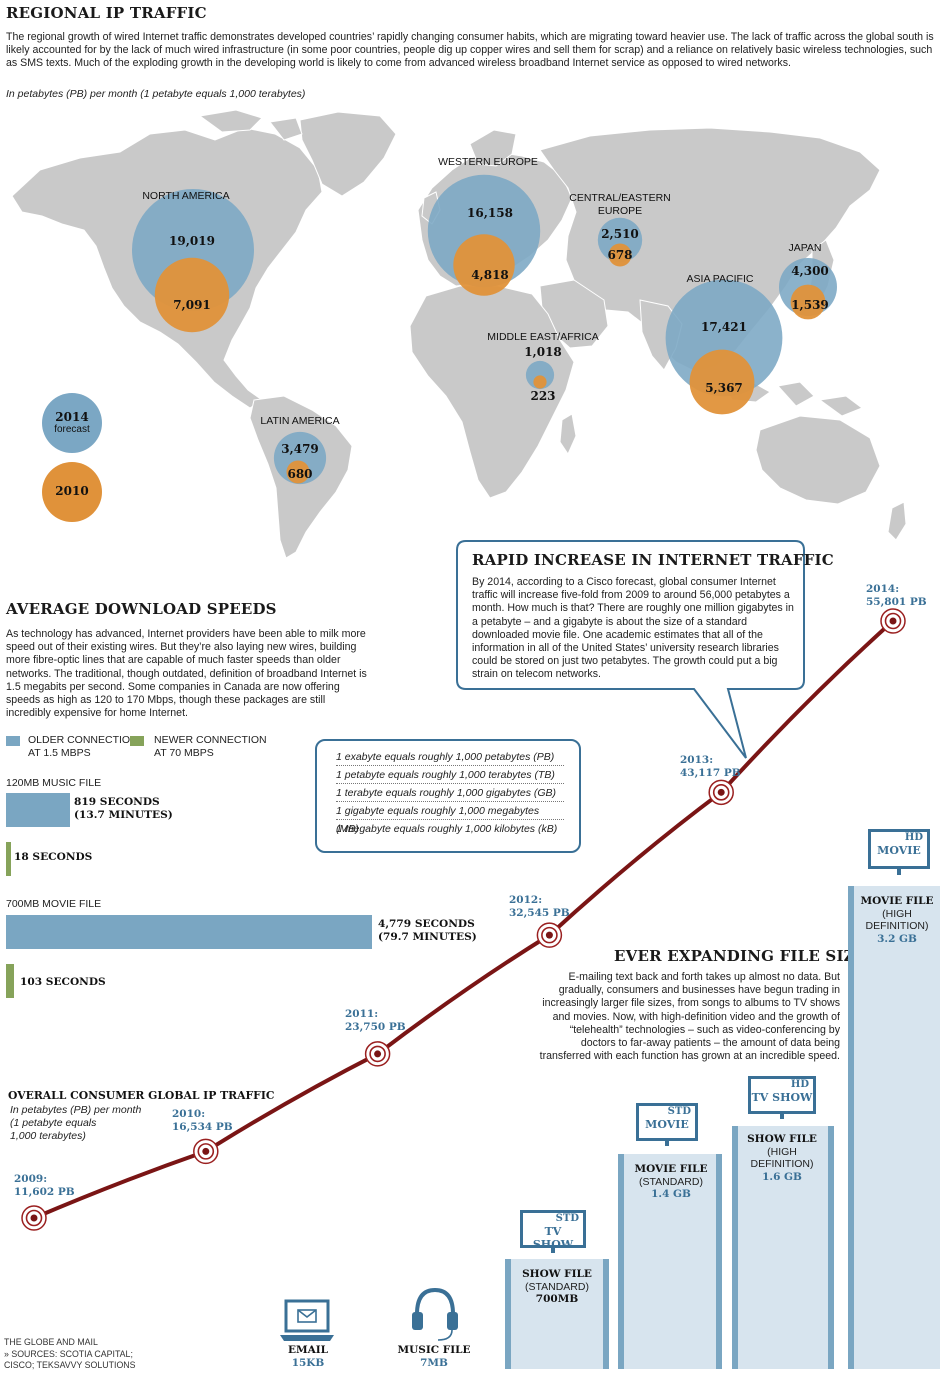 This screenshot has width=940, height=1373. What do you see at coordinates (543, 337) in the screenshot?
I see `label-middle-east-africa: MIDDLE EAST/AFRICA` at bounding box center [543, 337].